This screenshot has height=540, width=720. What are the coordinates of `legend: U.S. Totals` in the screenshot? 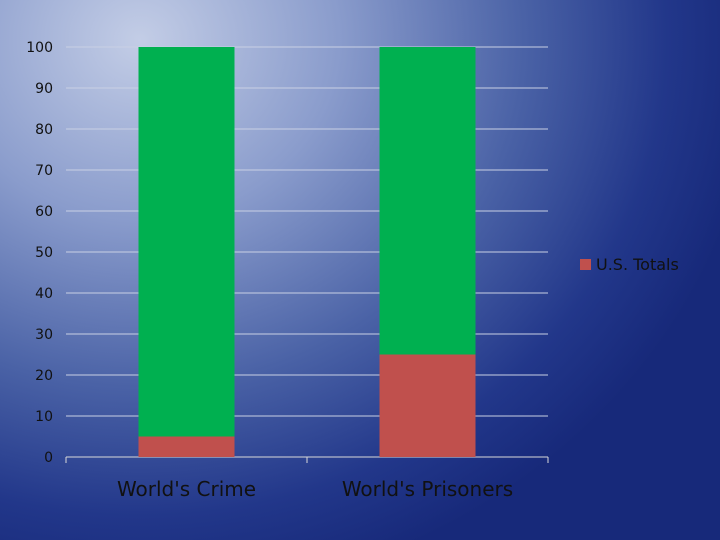 It's located at (629, 264).